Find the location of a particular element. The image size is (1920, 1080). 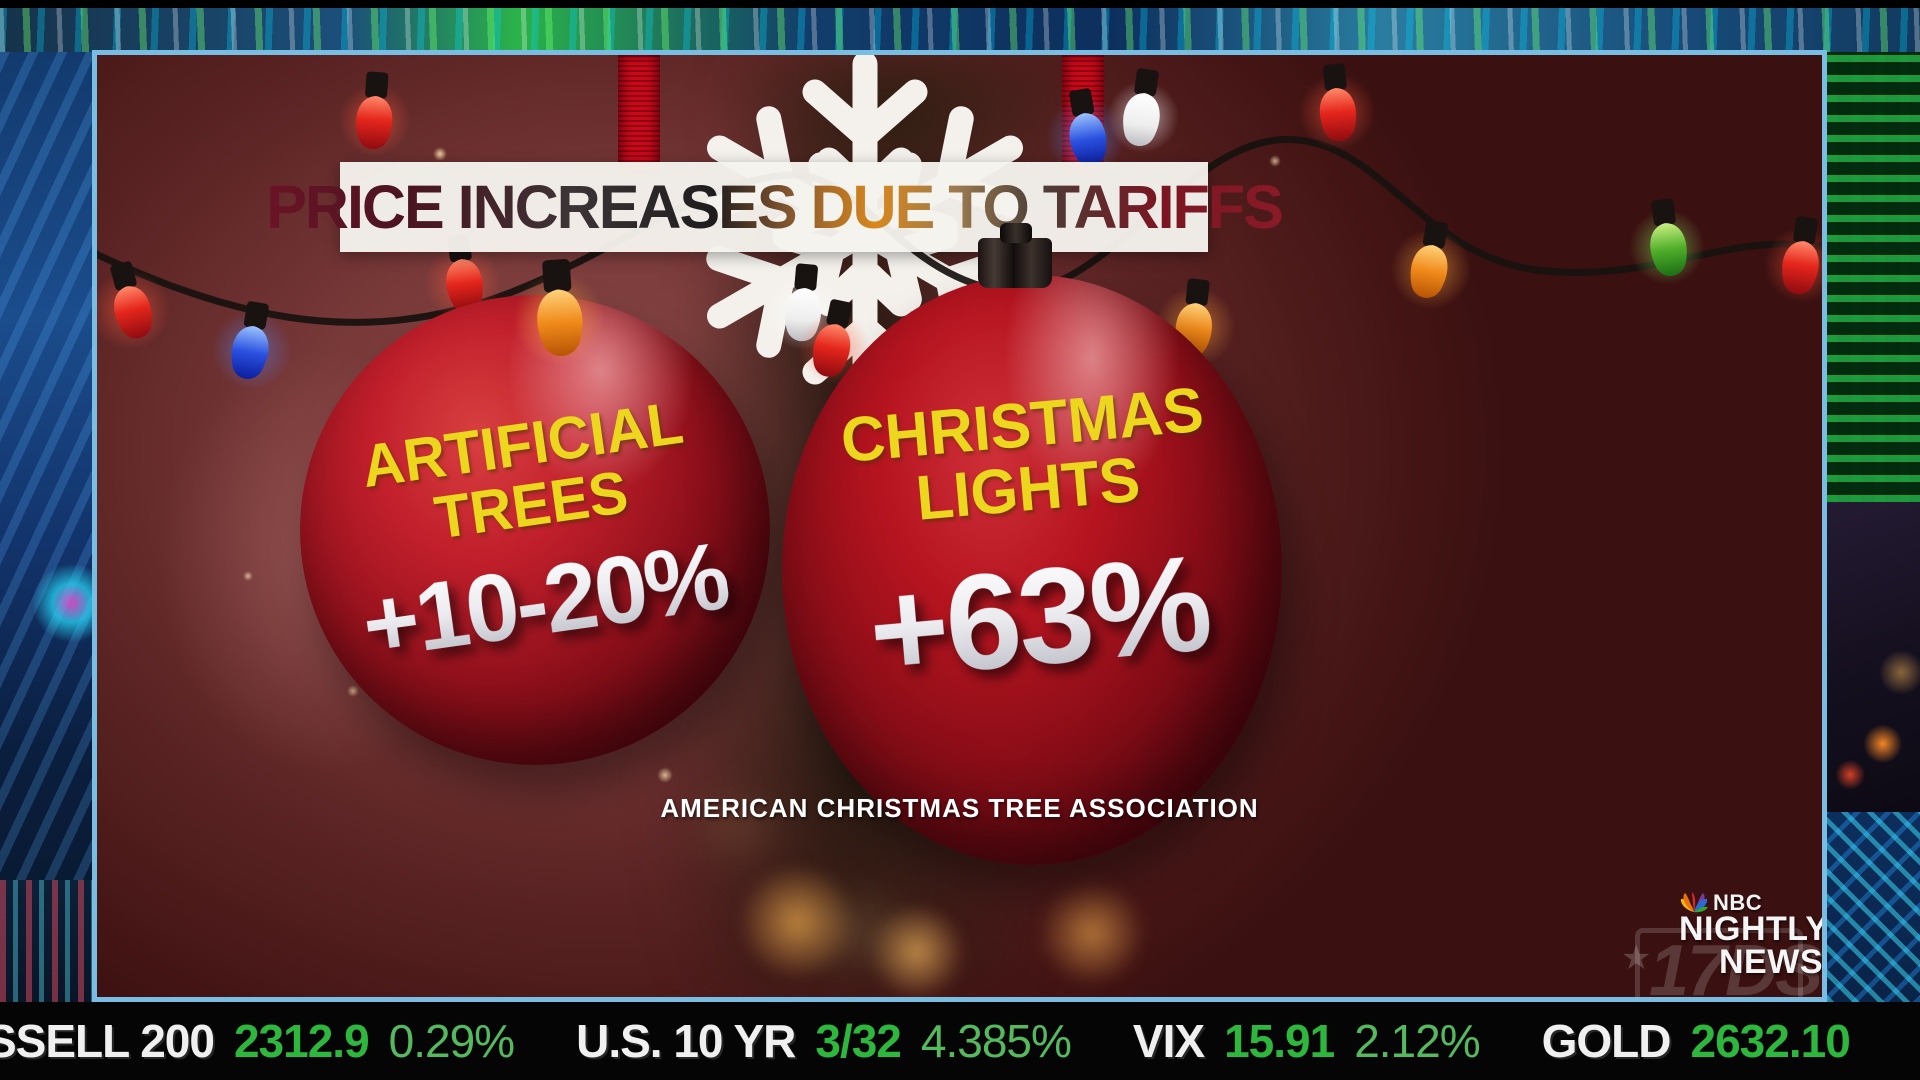

ticker-value: 2312.9 is located at coordinates (301, 1041).